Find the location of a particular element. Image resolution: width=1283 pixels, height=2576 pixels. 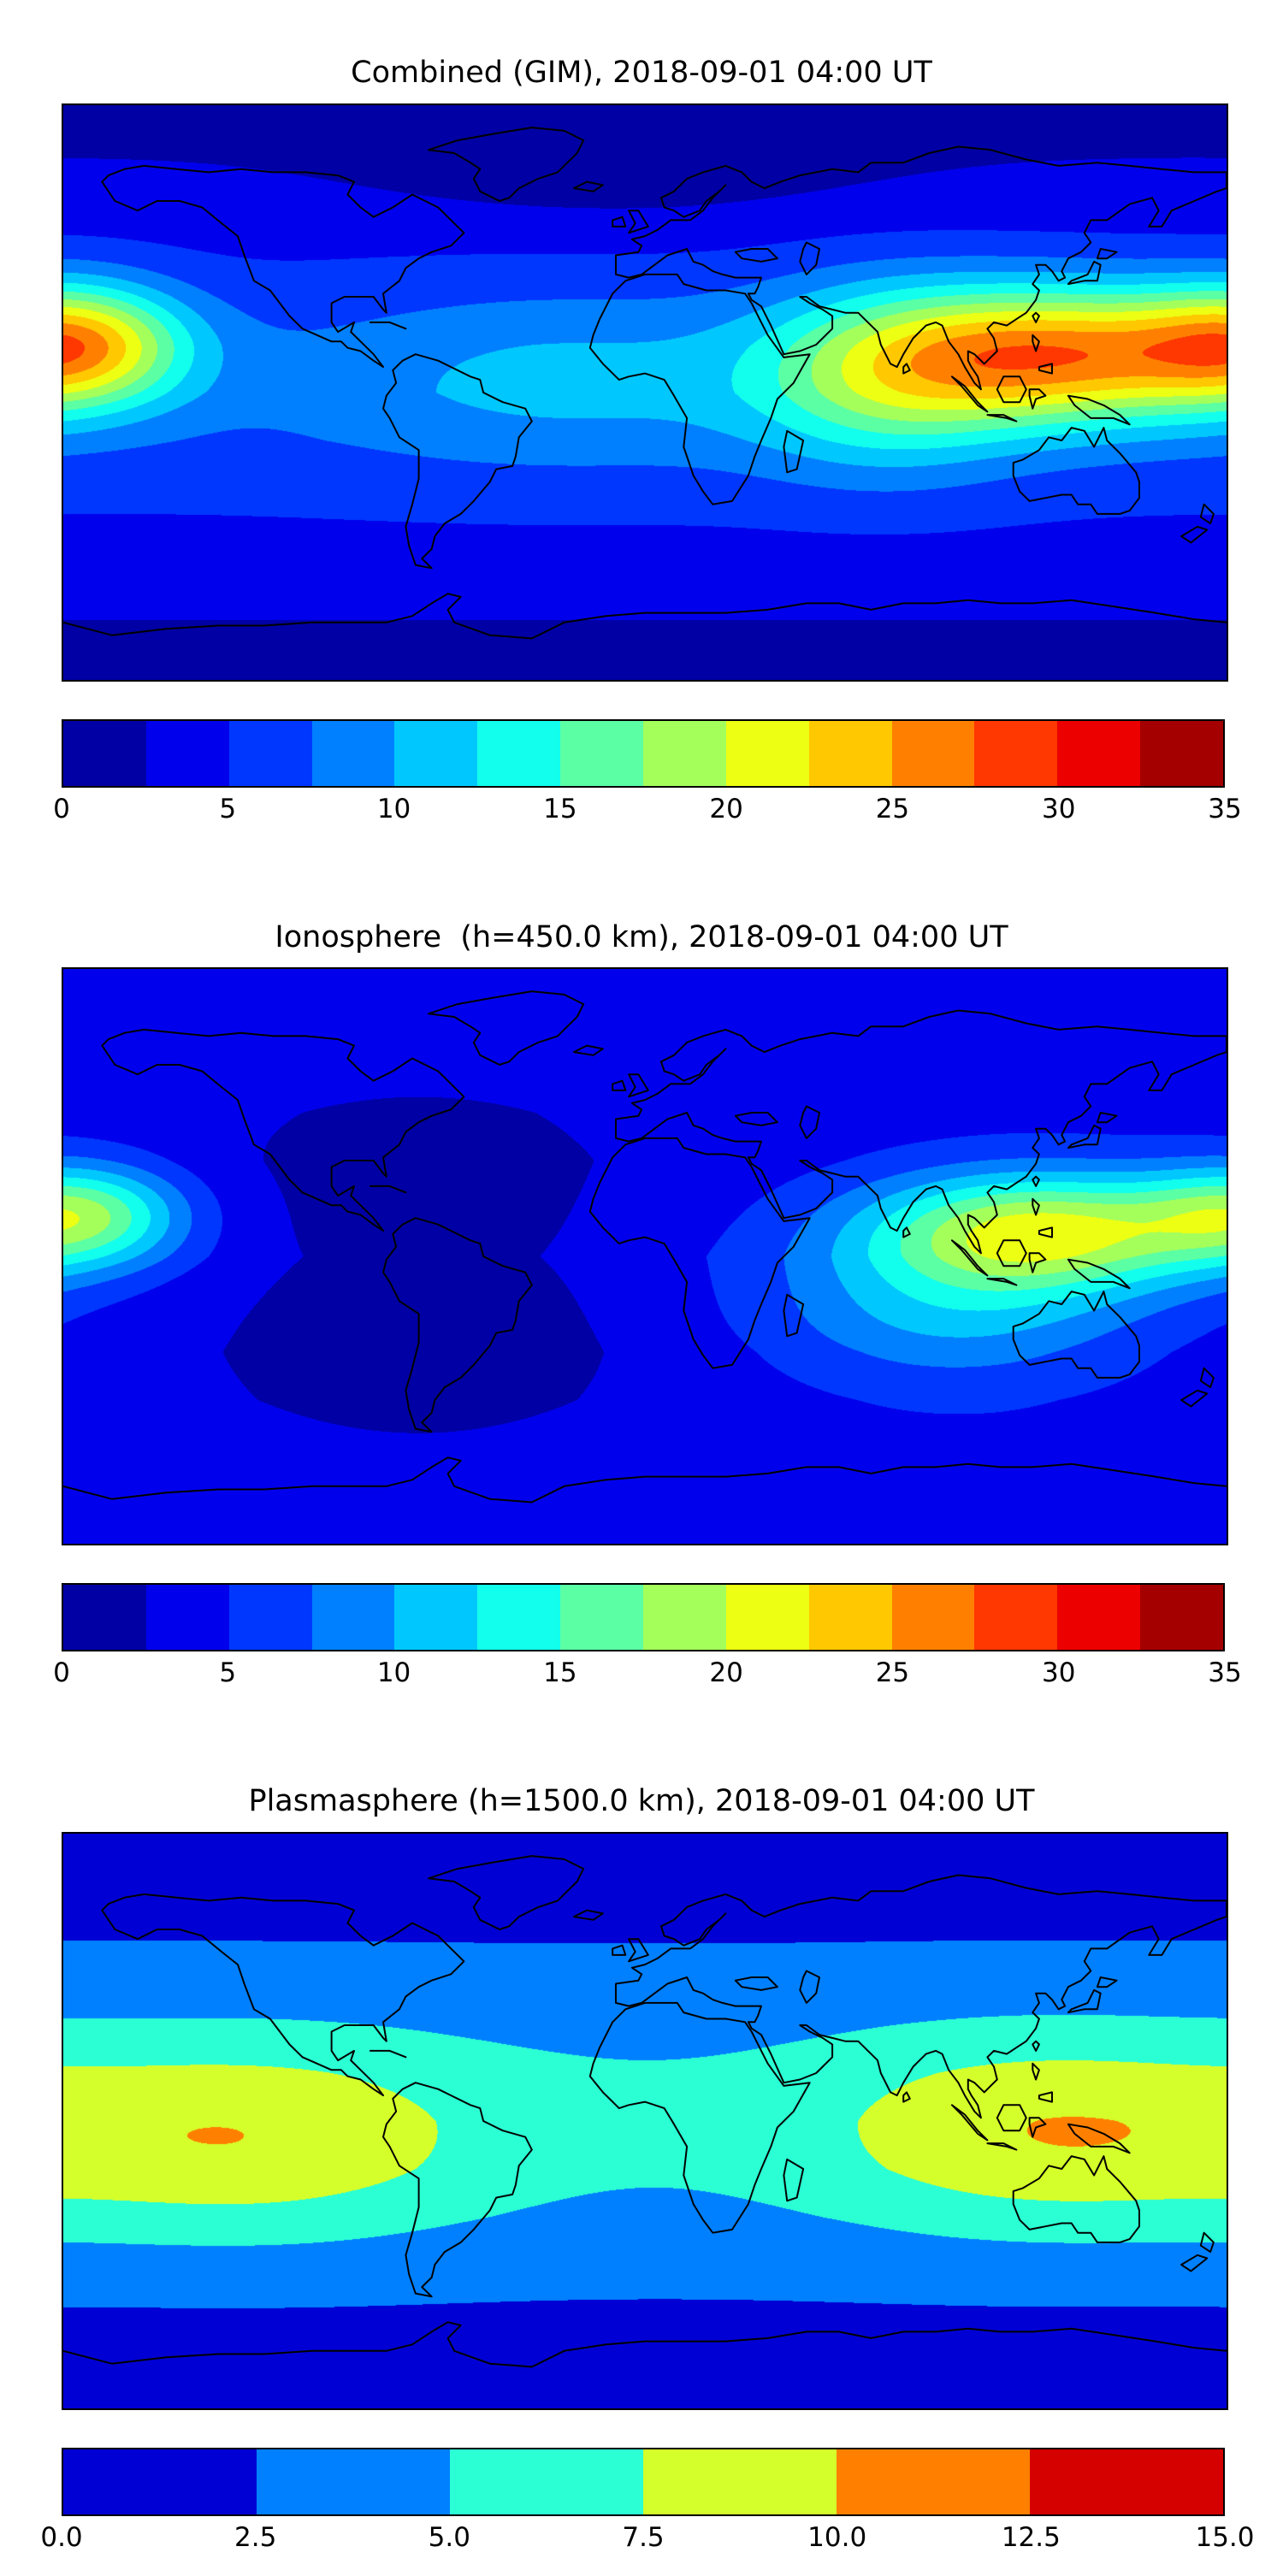

chart-title-combined: Combined (GIM), 2018-09-01 04:00 UT is located at coordinates (641, 73).